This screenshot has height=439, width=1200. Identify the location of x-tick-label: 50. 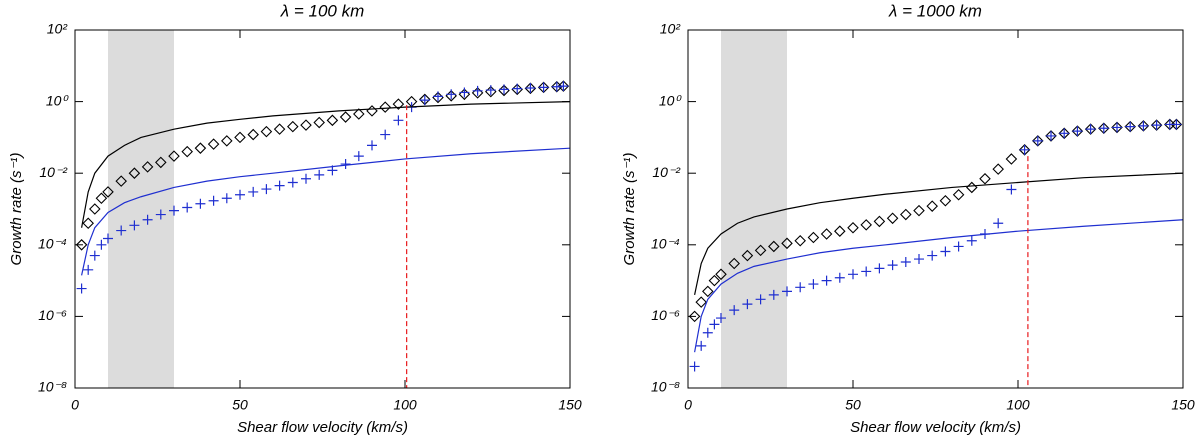
(853, 405).